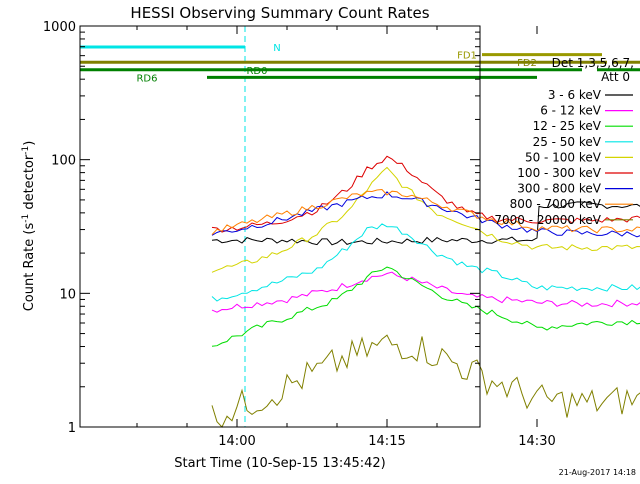 The width and height of the screenshot is (640, 484). I want to click on footer-timestamp: 21-Aug-2017 14:18, so click(597, 472).